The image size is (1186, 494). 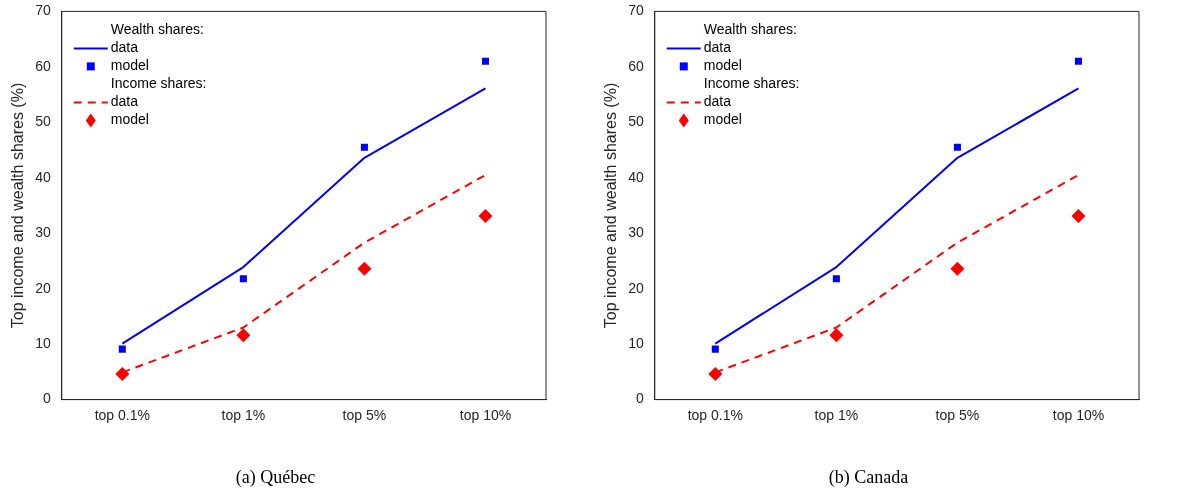 I want to click on text: (a) Québec, so click(x=275, y=477).